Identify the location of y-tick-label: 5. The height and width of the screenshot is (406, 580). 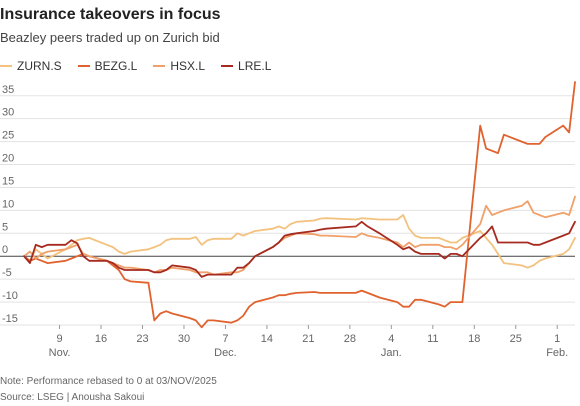
(5, 227).